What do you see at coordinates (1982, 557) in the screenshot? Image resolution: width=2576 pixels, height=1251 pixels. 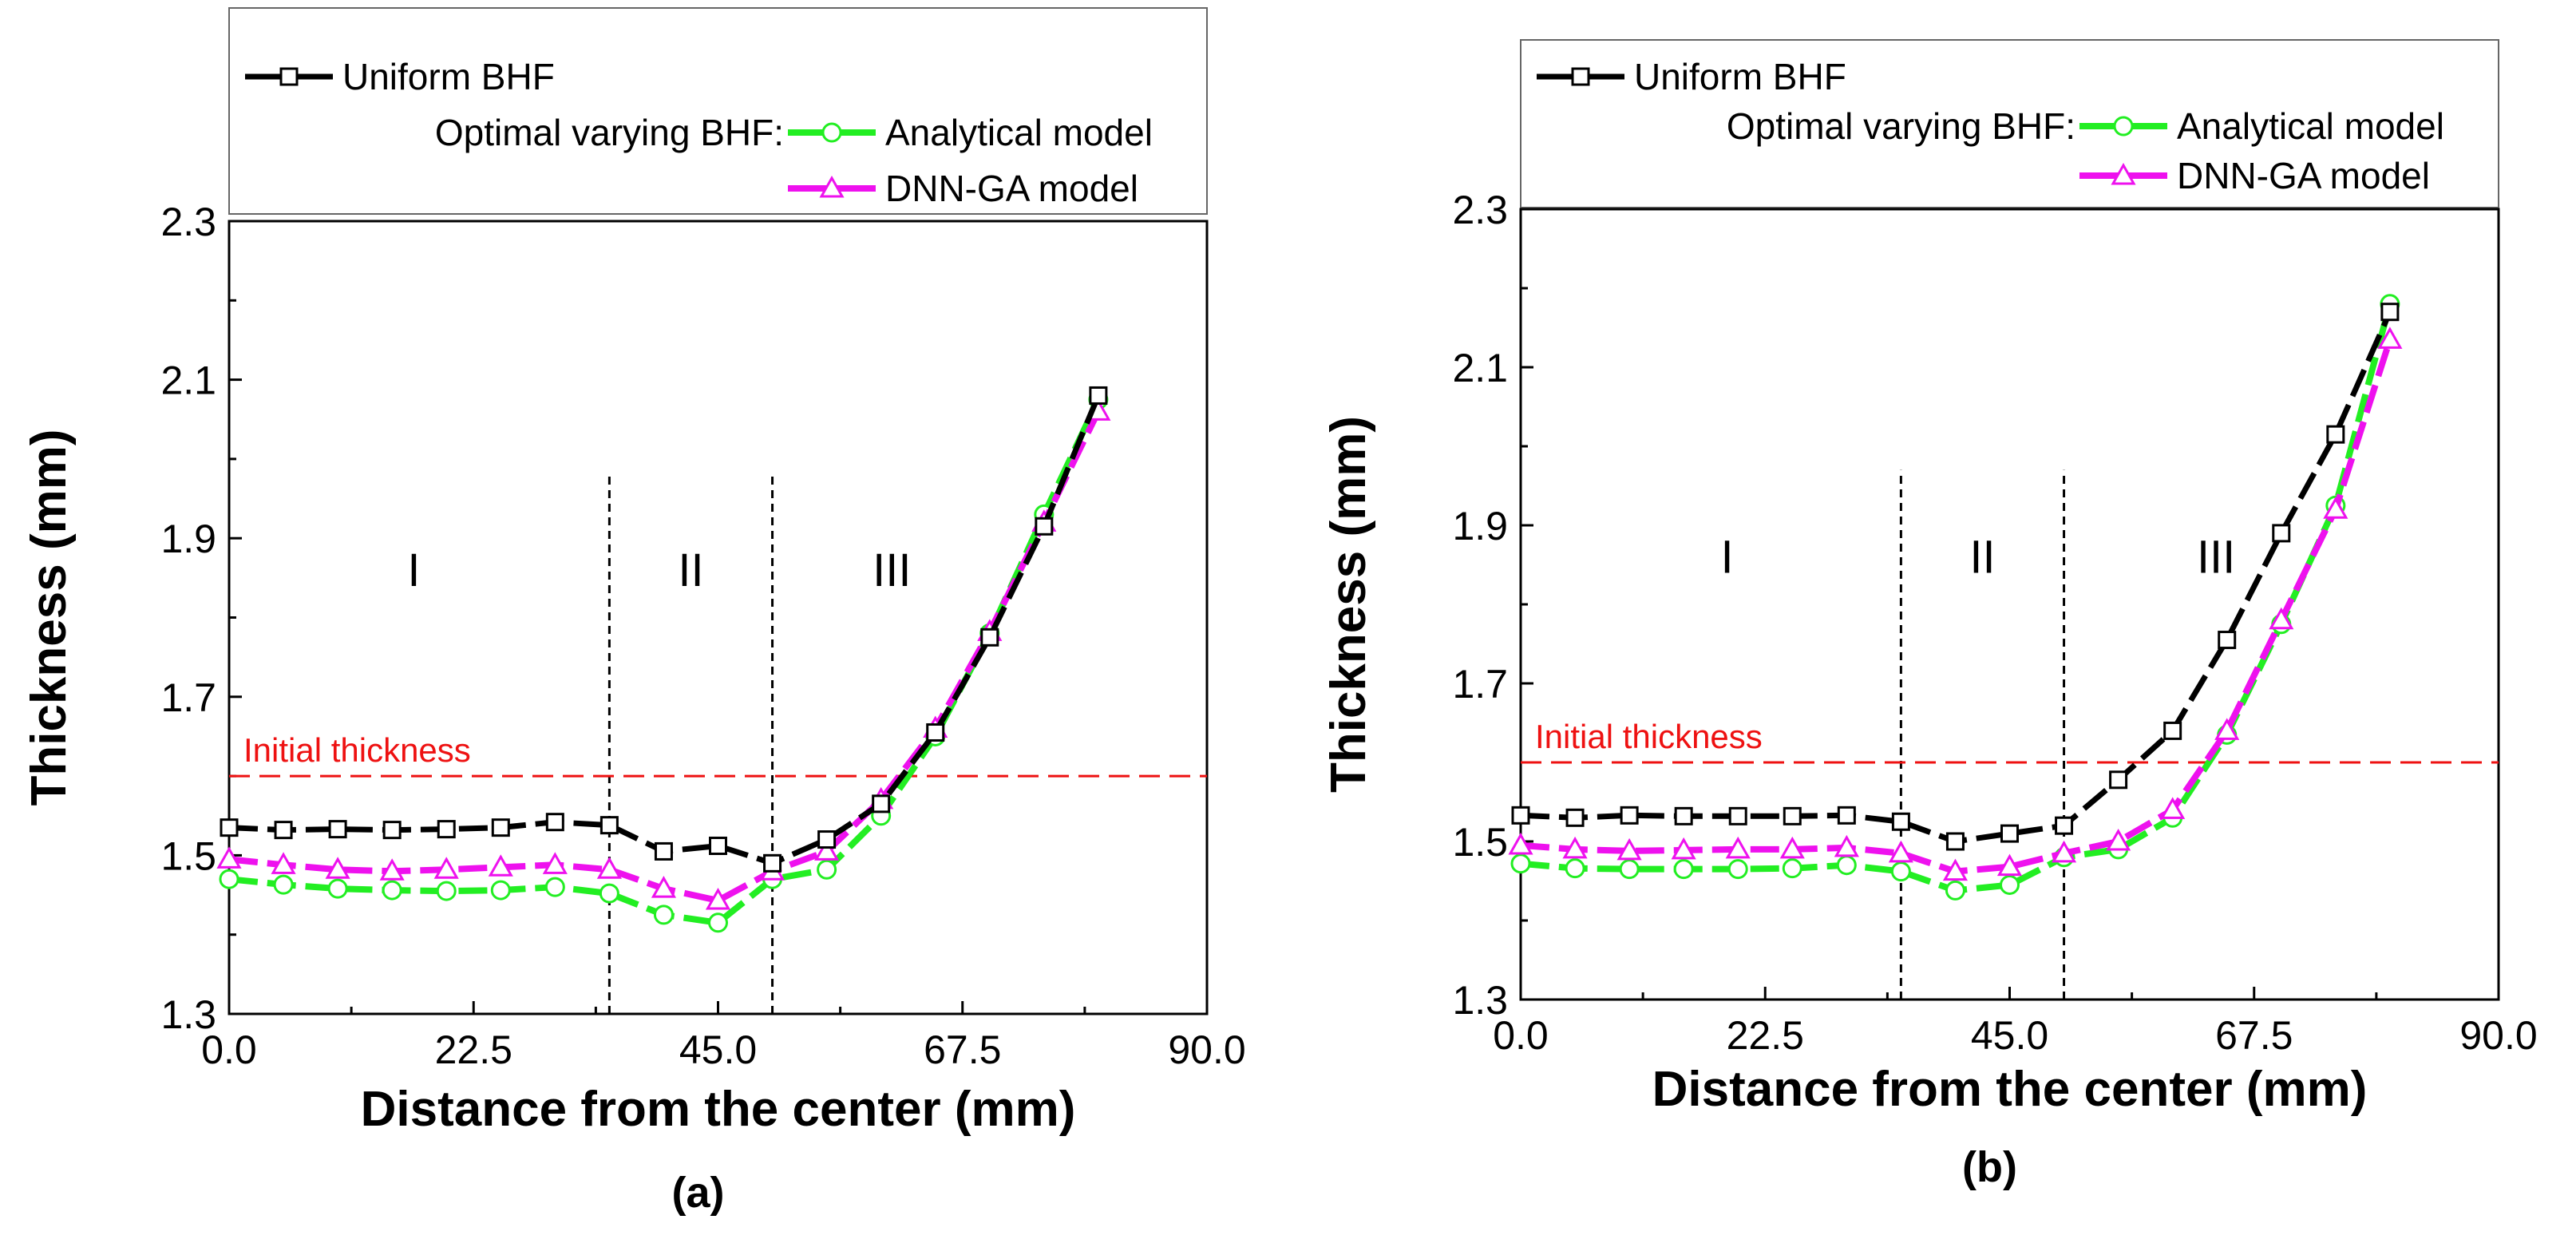 I see `region-label: II` at bounding box center [1982, 557].